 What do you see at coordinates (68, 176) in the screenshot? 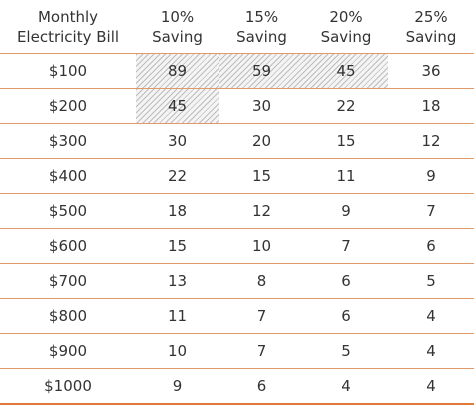
I see `bill-cell: $400` at bounding box center [68, 176].